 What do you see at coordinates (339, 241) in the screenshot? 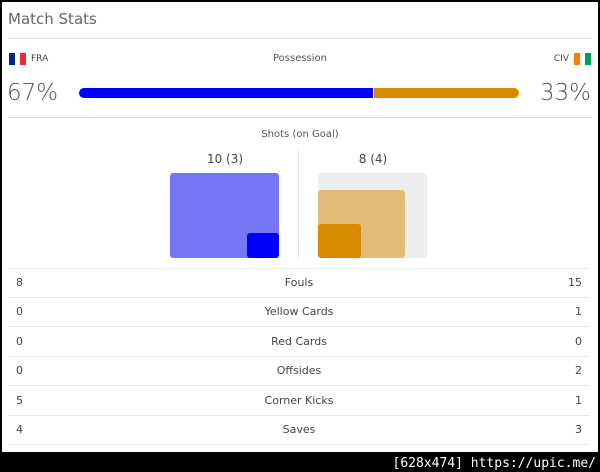
I see `away-on-goal-box` at bounding box center [339, 241].